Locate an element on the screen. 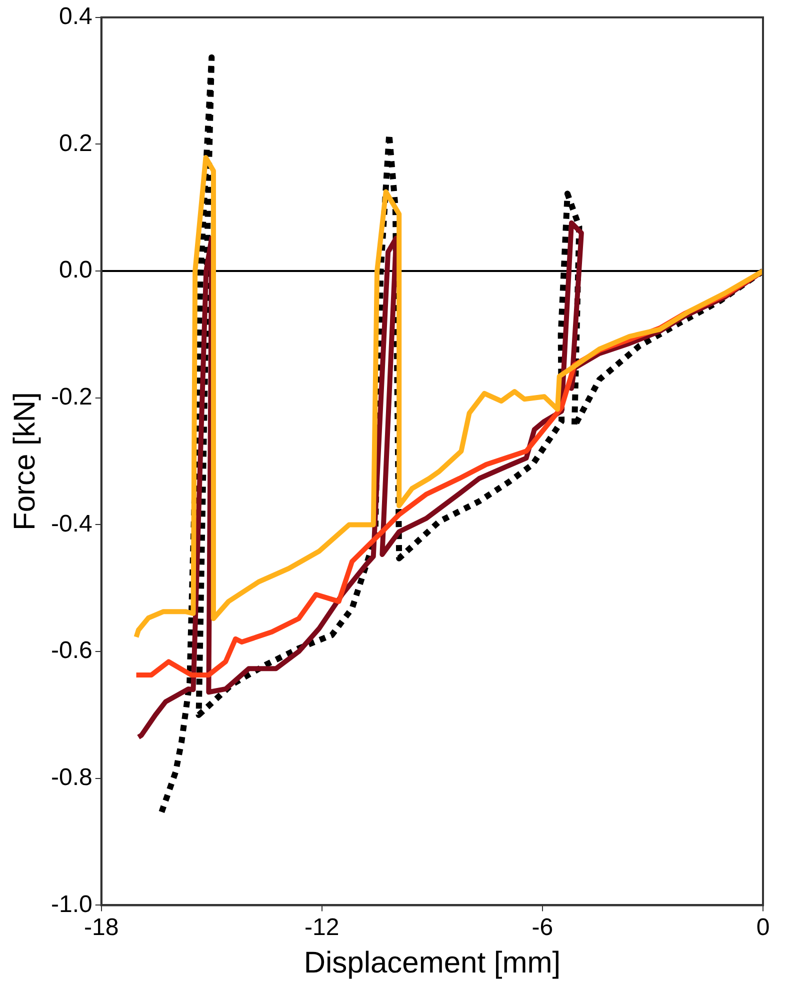 The width and height of the screenshot is (787, 986). x-axis-title: Displacement [mm] is located at coordinates (432, 963).